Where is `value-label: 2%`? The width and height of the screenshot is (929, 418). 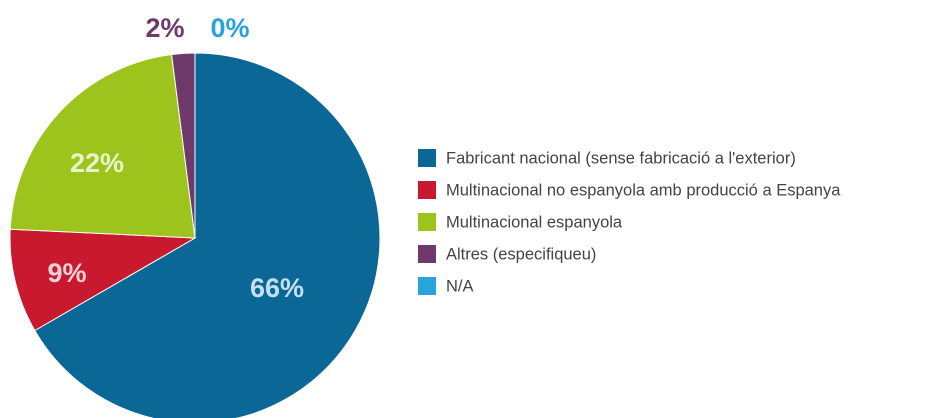
value-label: 2% is located at coordinates (164, 28).